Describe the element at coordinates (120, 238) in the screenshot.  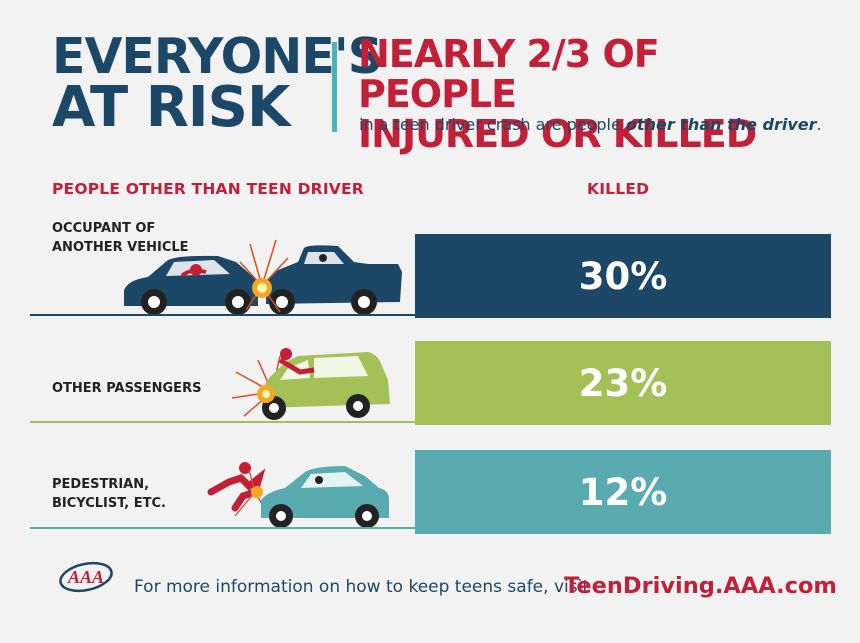
I see `row-label-occupant: OCCUPANT OF ANOTHER VEHICLE` at that location.